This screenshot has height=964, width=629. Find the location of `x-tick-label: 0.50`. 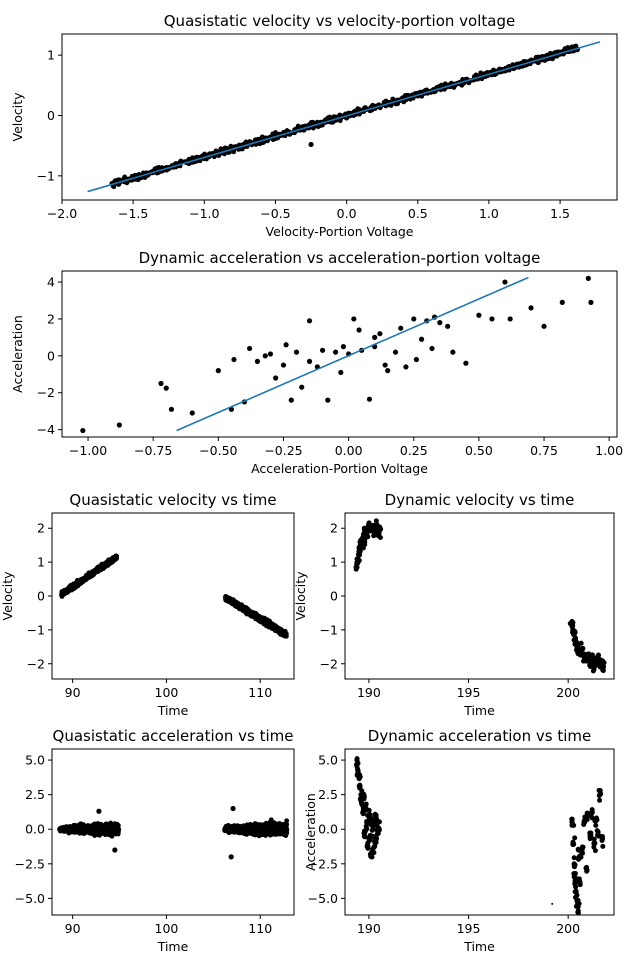

x-tick-label: 0.50 is located at coordinates (479, 450).